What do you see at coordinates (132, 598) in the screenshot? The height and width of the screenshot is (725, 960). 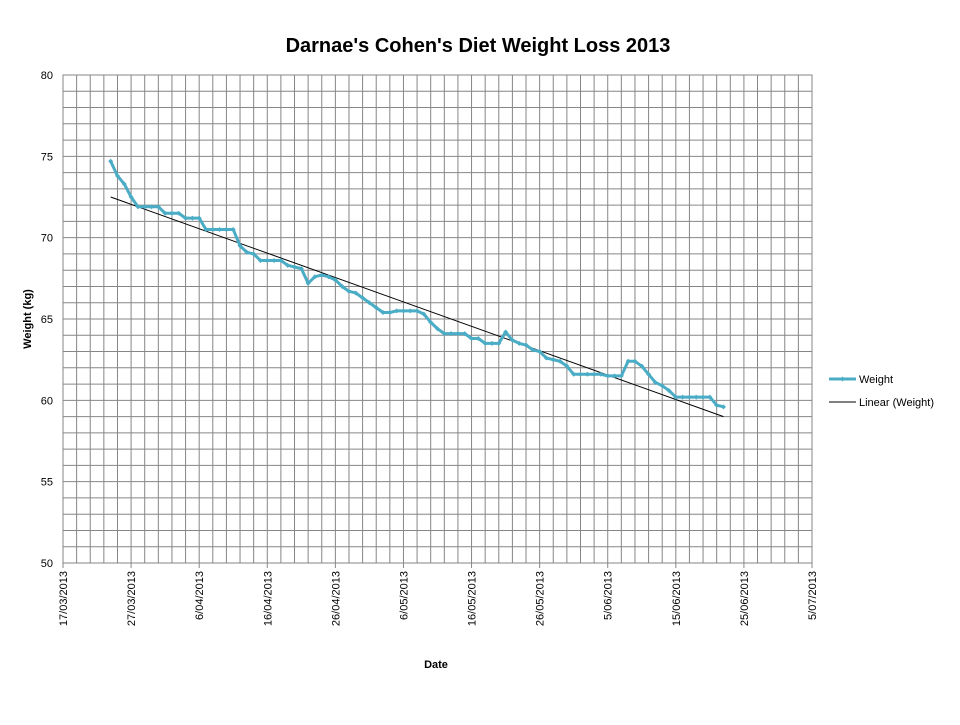 I see `x-tick-label: 27/03/2013` at bounding box center [132, 598].